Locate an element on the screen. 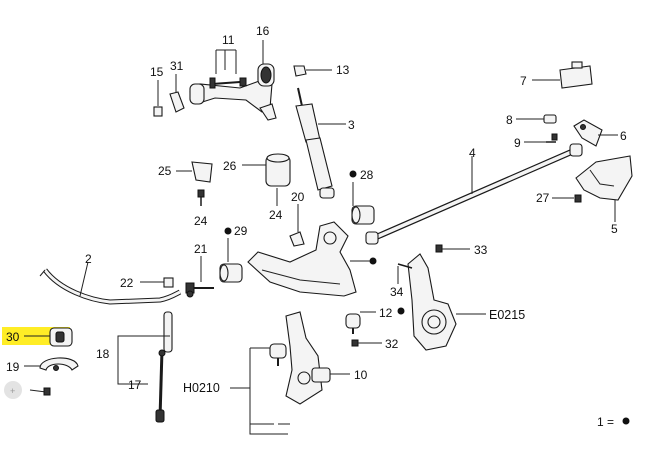 The width and height of the screenshot is (666, 467). legend-text: 1 = is located at coordinates (605, 422).